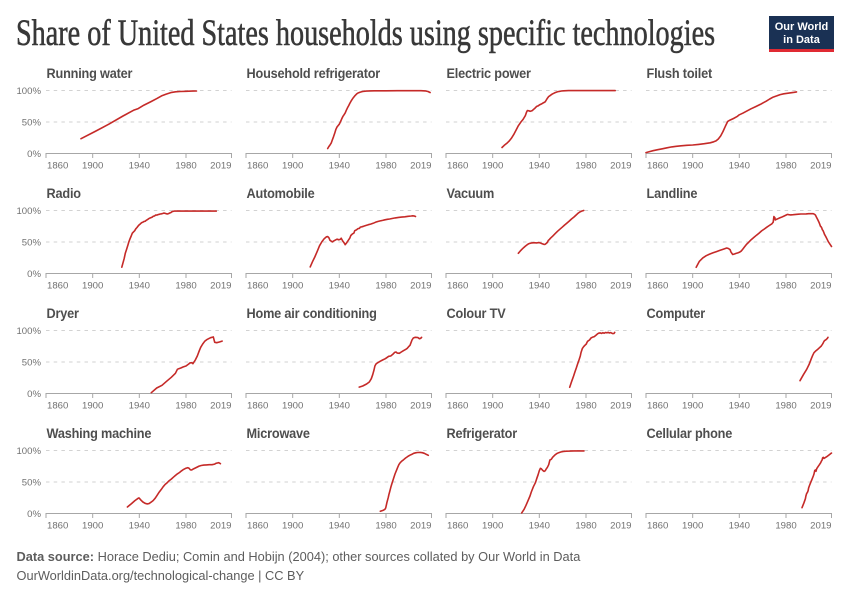 The height and width of the screenshot is (600, 850). I want to click on svg-text: Colour TV, so click(476, 313).